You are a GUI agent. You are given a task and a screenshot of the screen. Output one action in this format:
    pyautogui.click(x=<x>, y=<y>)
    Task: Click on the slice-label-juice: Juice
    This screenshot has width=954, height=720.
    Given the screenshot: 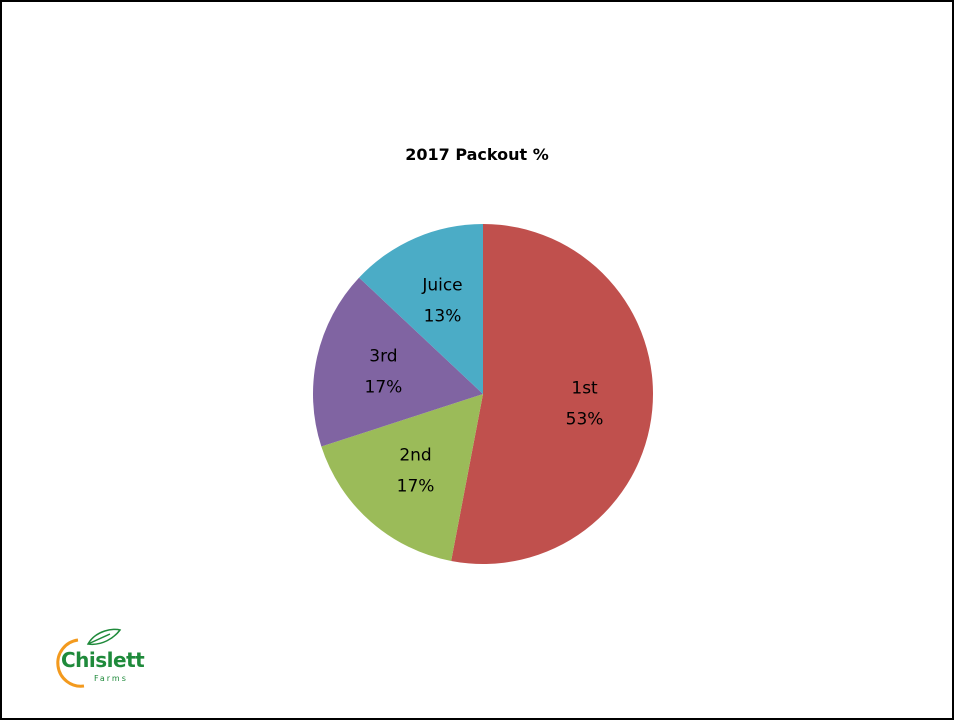 What is the action you would take?
    pyautogui.click(x=441, y=285)
    